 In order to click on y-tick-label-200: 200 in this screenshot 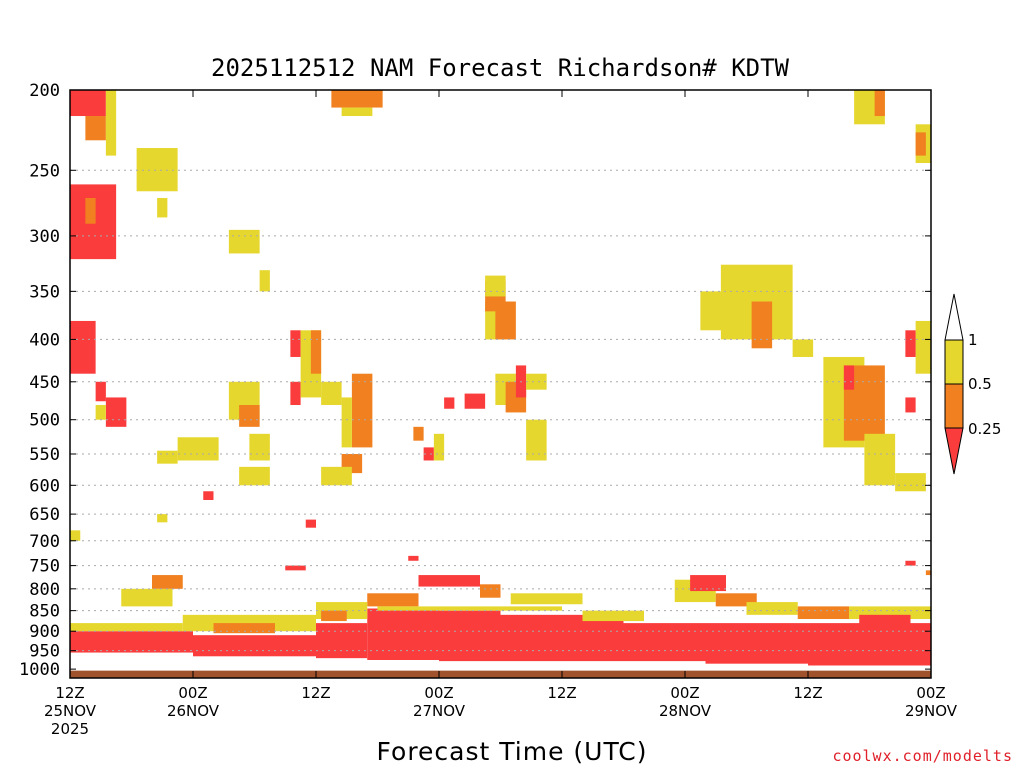, I will do `click(44, 91)`.